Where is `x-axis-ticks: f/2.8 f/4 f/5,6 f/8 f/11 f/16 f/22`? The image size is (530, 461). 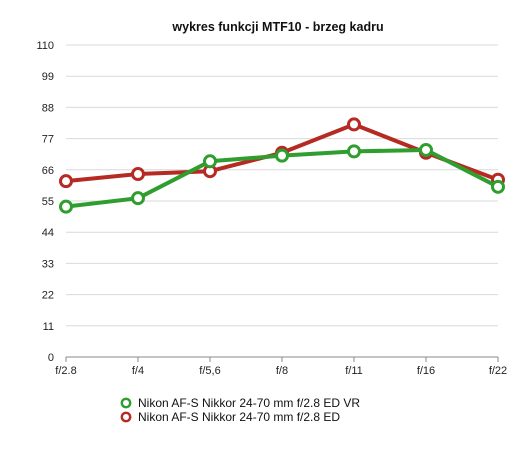 x-axis-ticks: f/2.8 f/4 f/5,6 f/8 f/11 f/16 f/22 is located at coordinates (281, 367).